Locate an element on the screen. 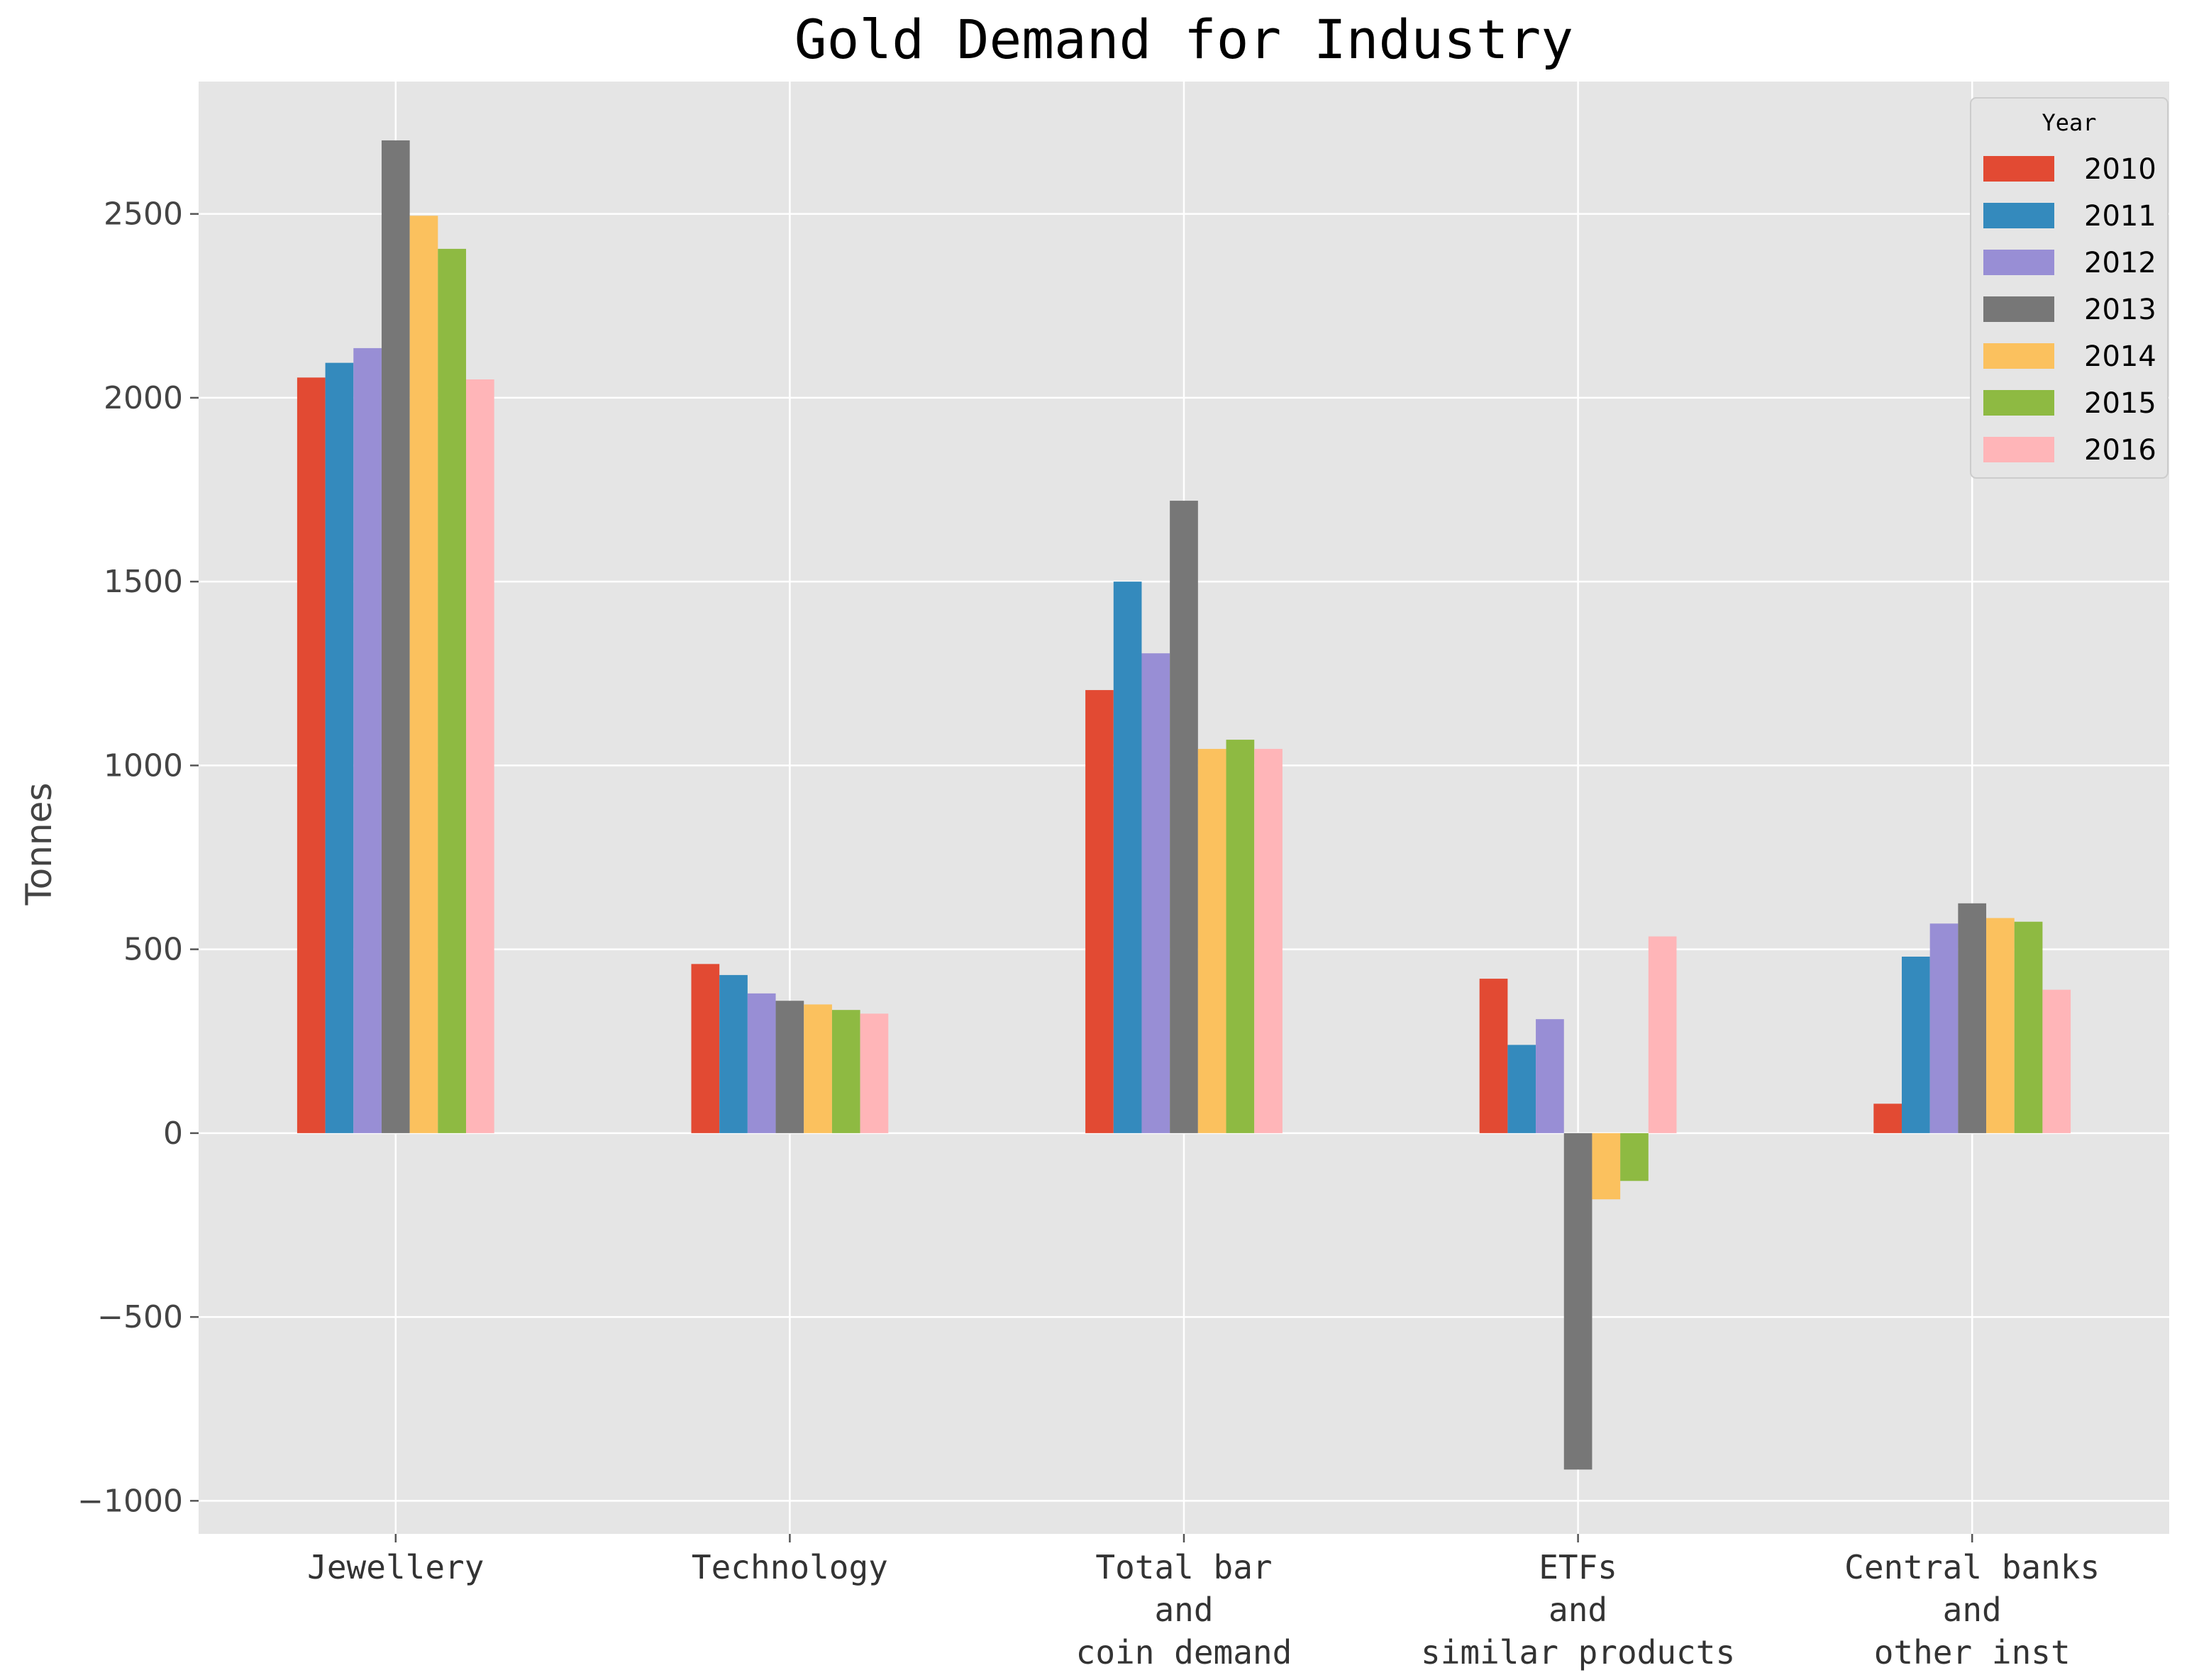 This screenshot has height=1680, width=2199. legend-swatch-2016 is located at coordinates (2018, 450).